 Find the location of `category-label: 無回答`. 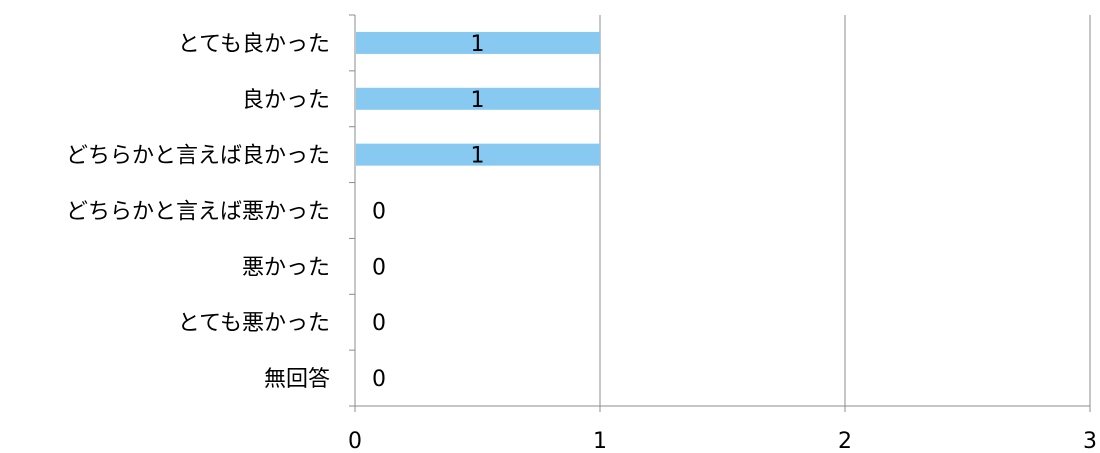

category-label: 無回答 is located at coordinates (297, 379).